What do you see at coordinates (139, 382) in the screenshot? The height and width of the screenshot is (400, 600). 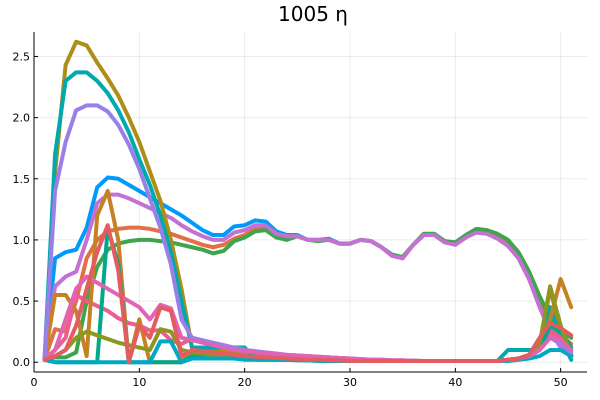 I see `x-tick-label: 10` at bounding box center [139, 382].